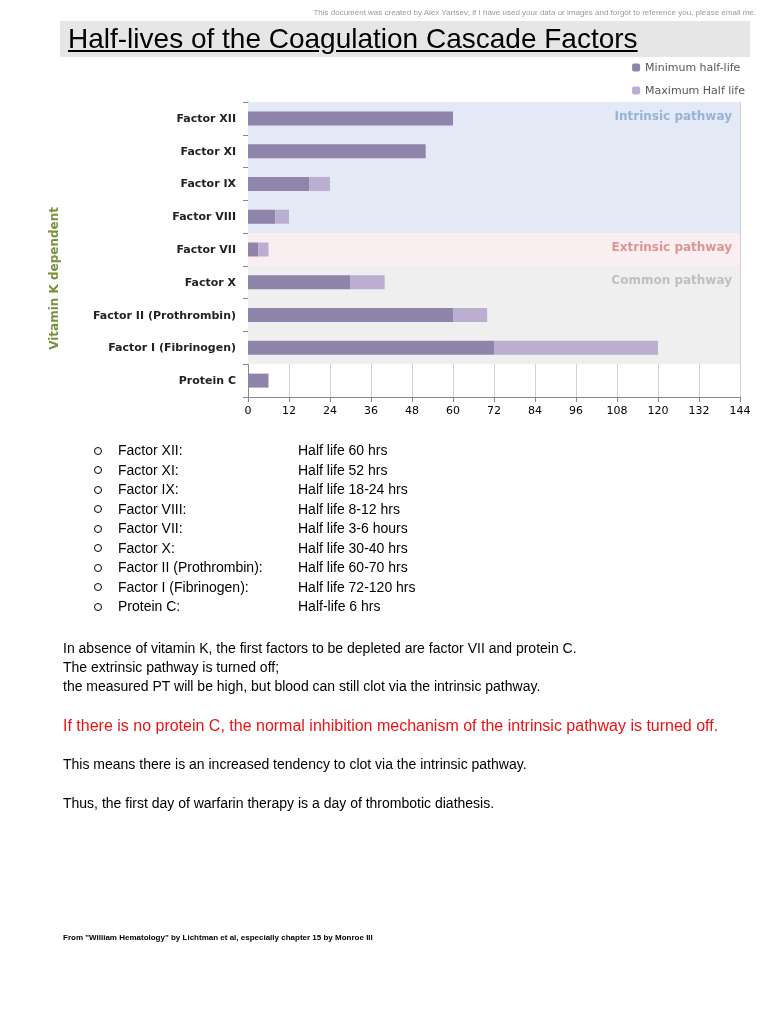 This screenshot has height=1024, width=768. I want to click on legend-label: Maximum Half life, so click(695, 90).